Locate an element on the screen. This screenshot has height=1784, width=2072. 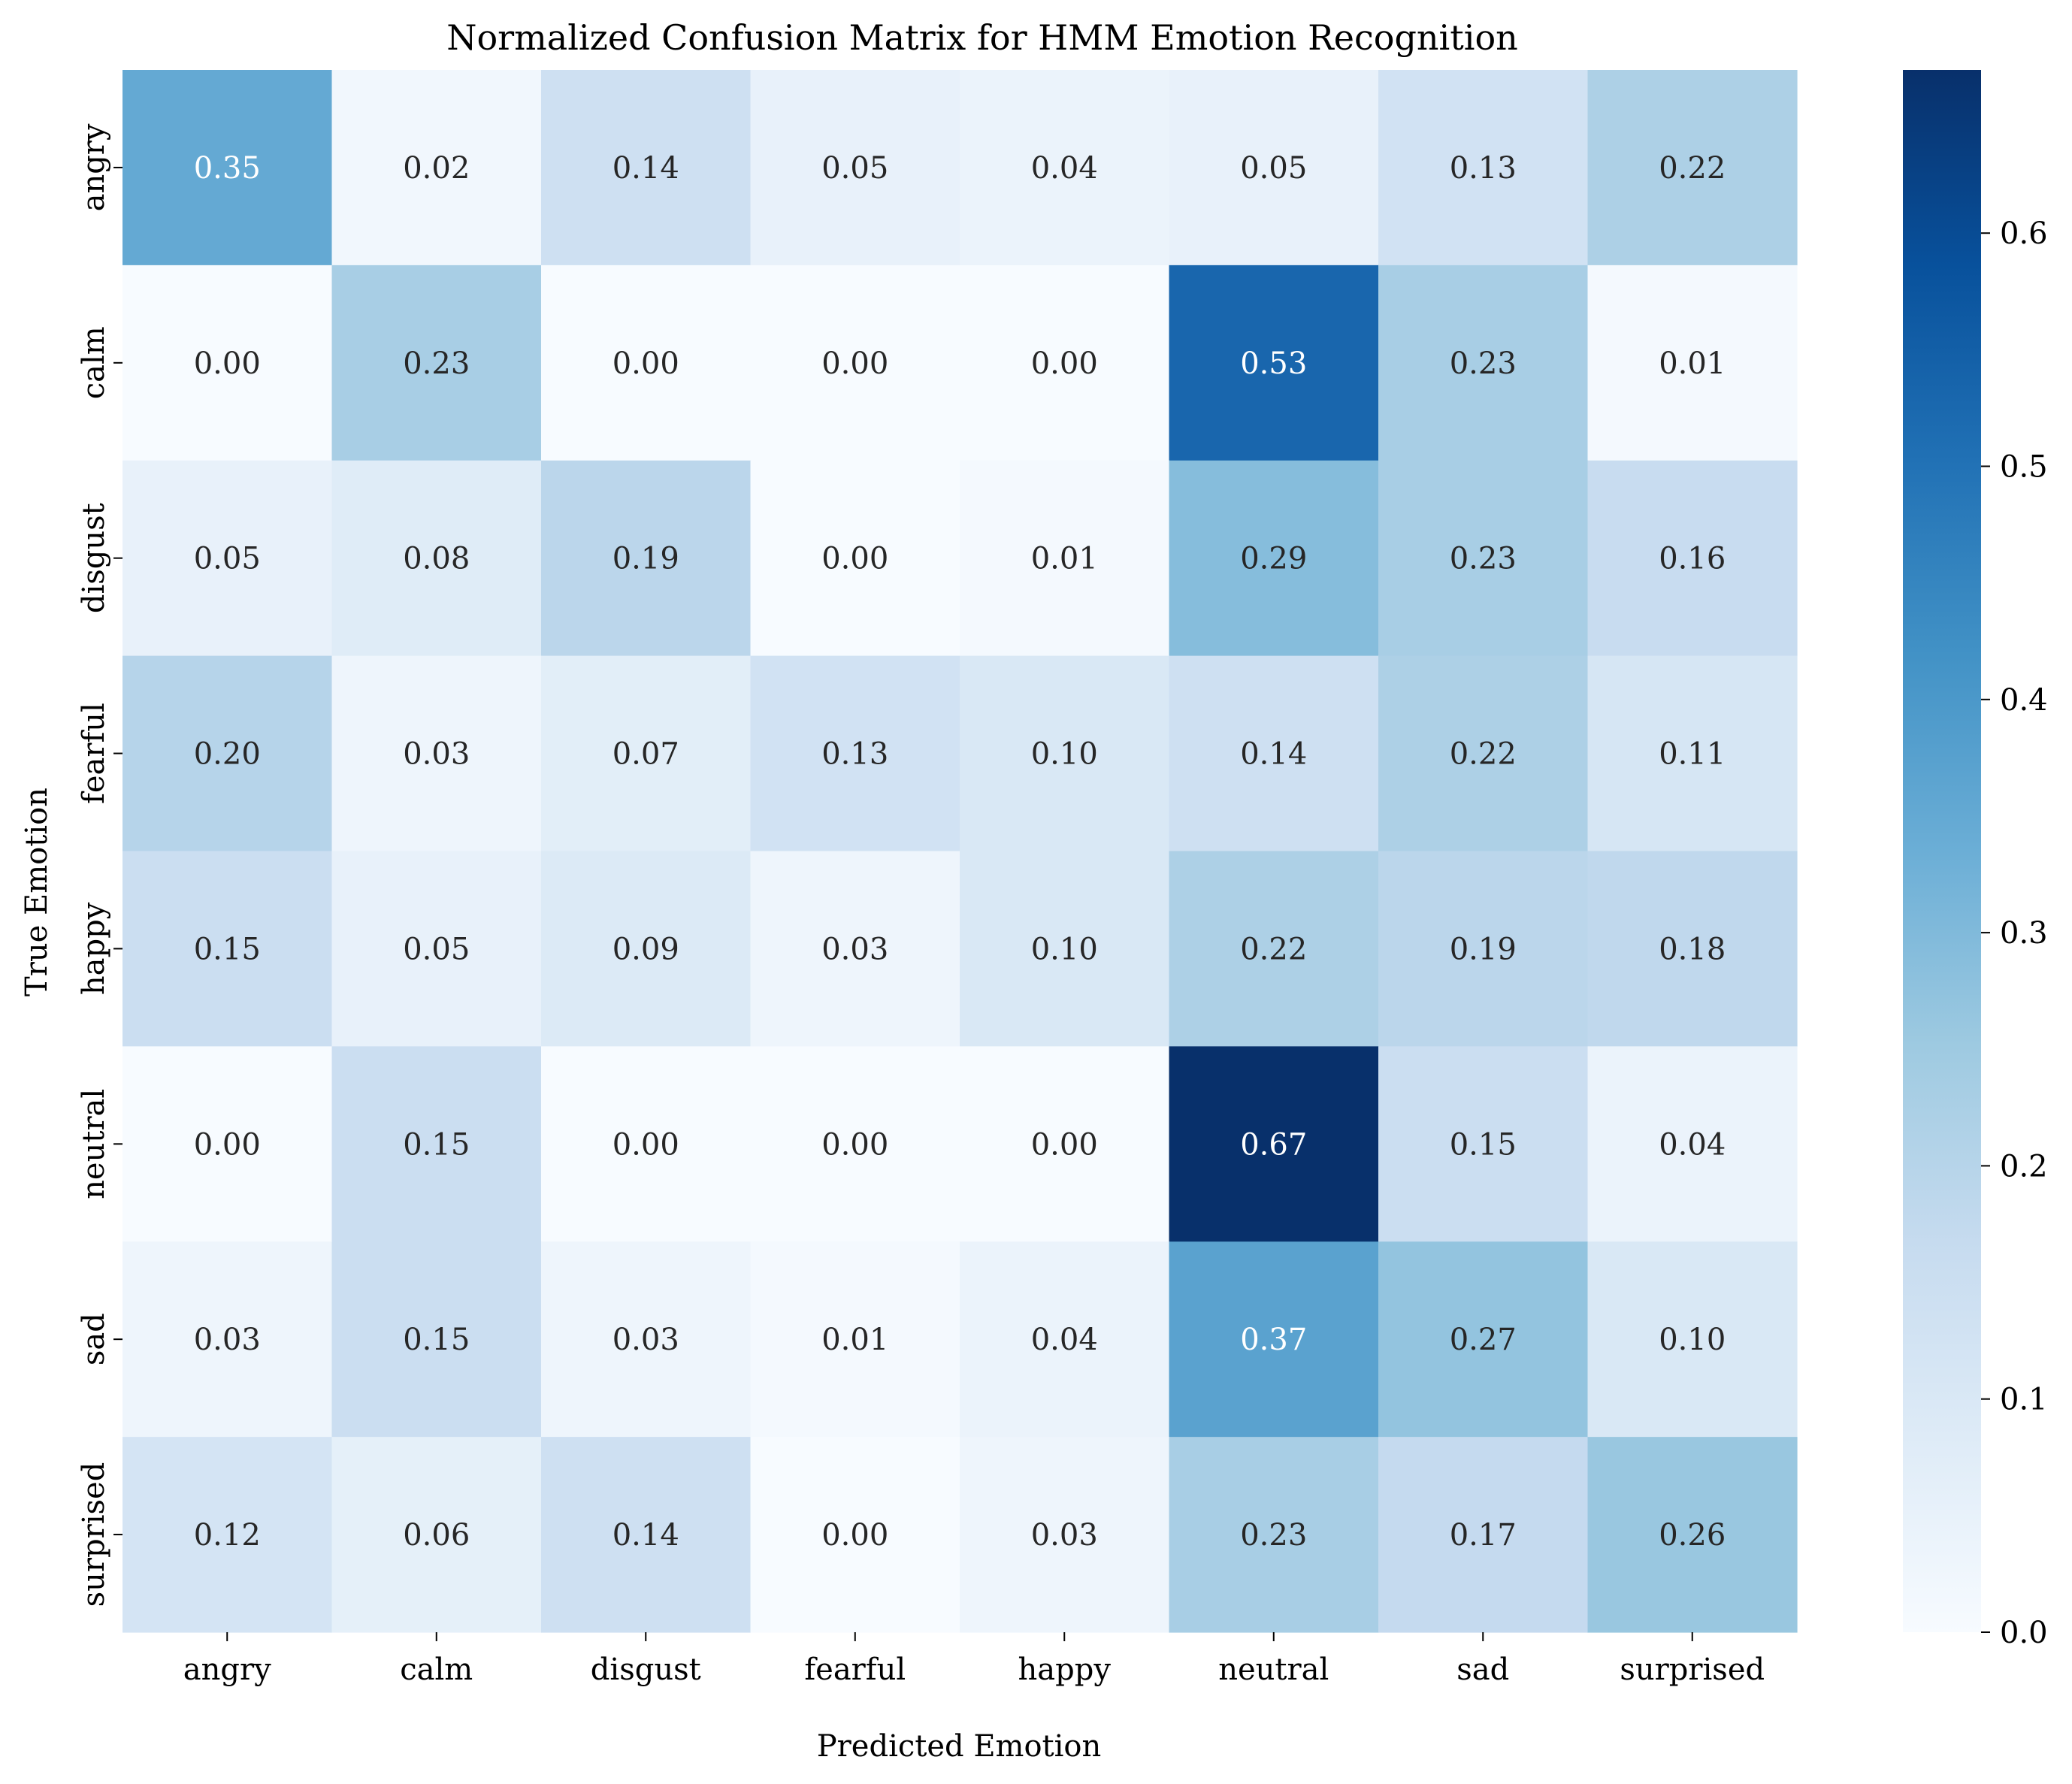
cell-value-label: 0.22 is located at coordinates (1692, 168).